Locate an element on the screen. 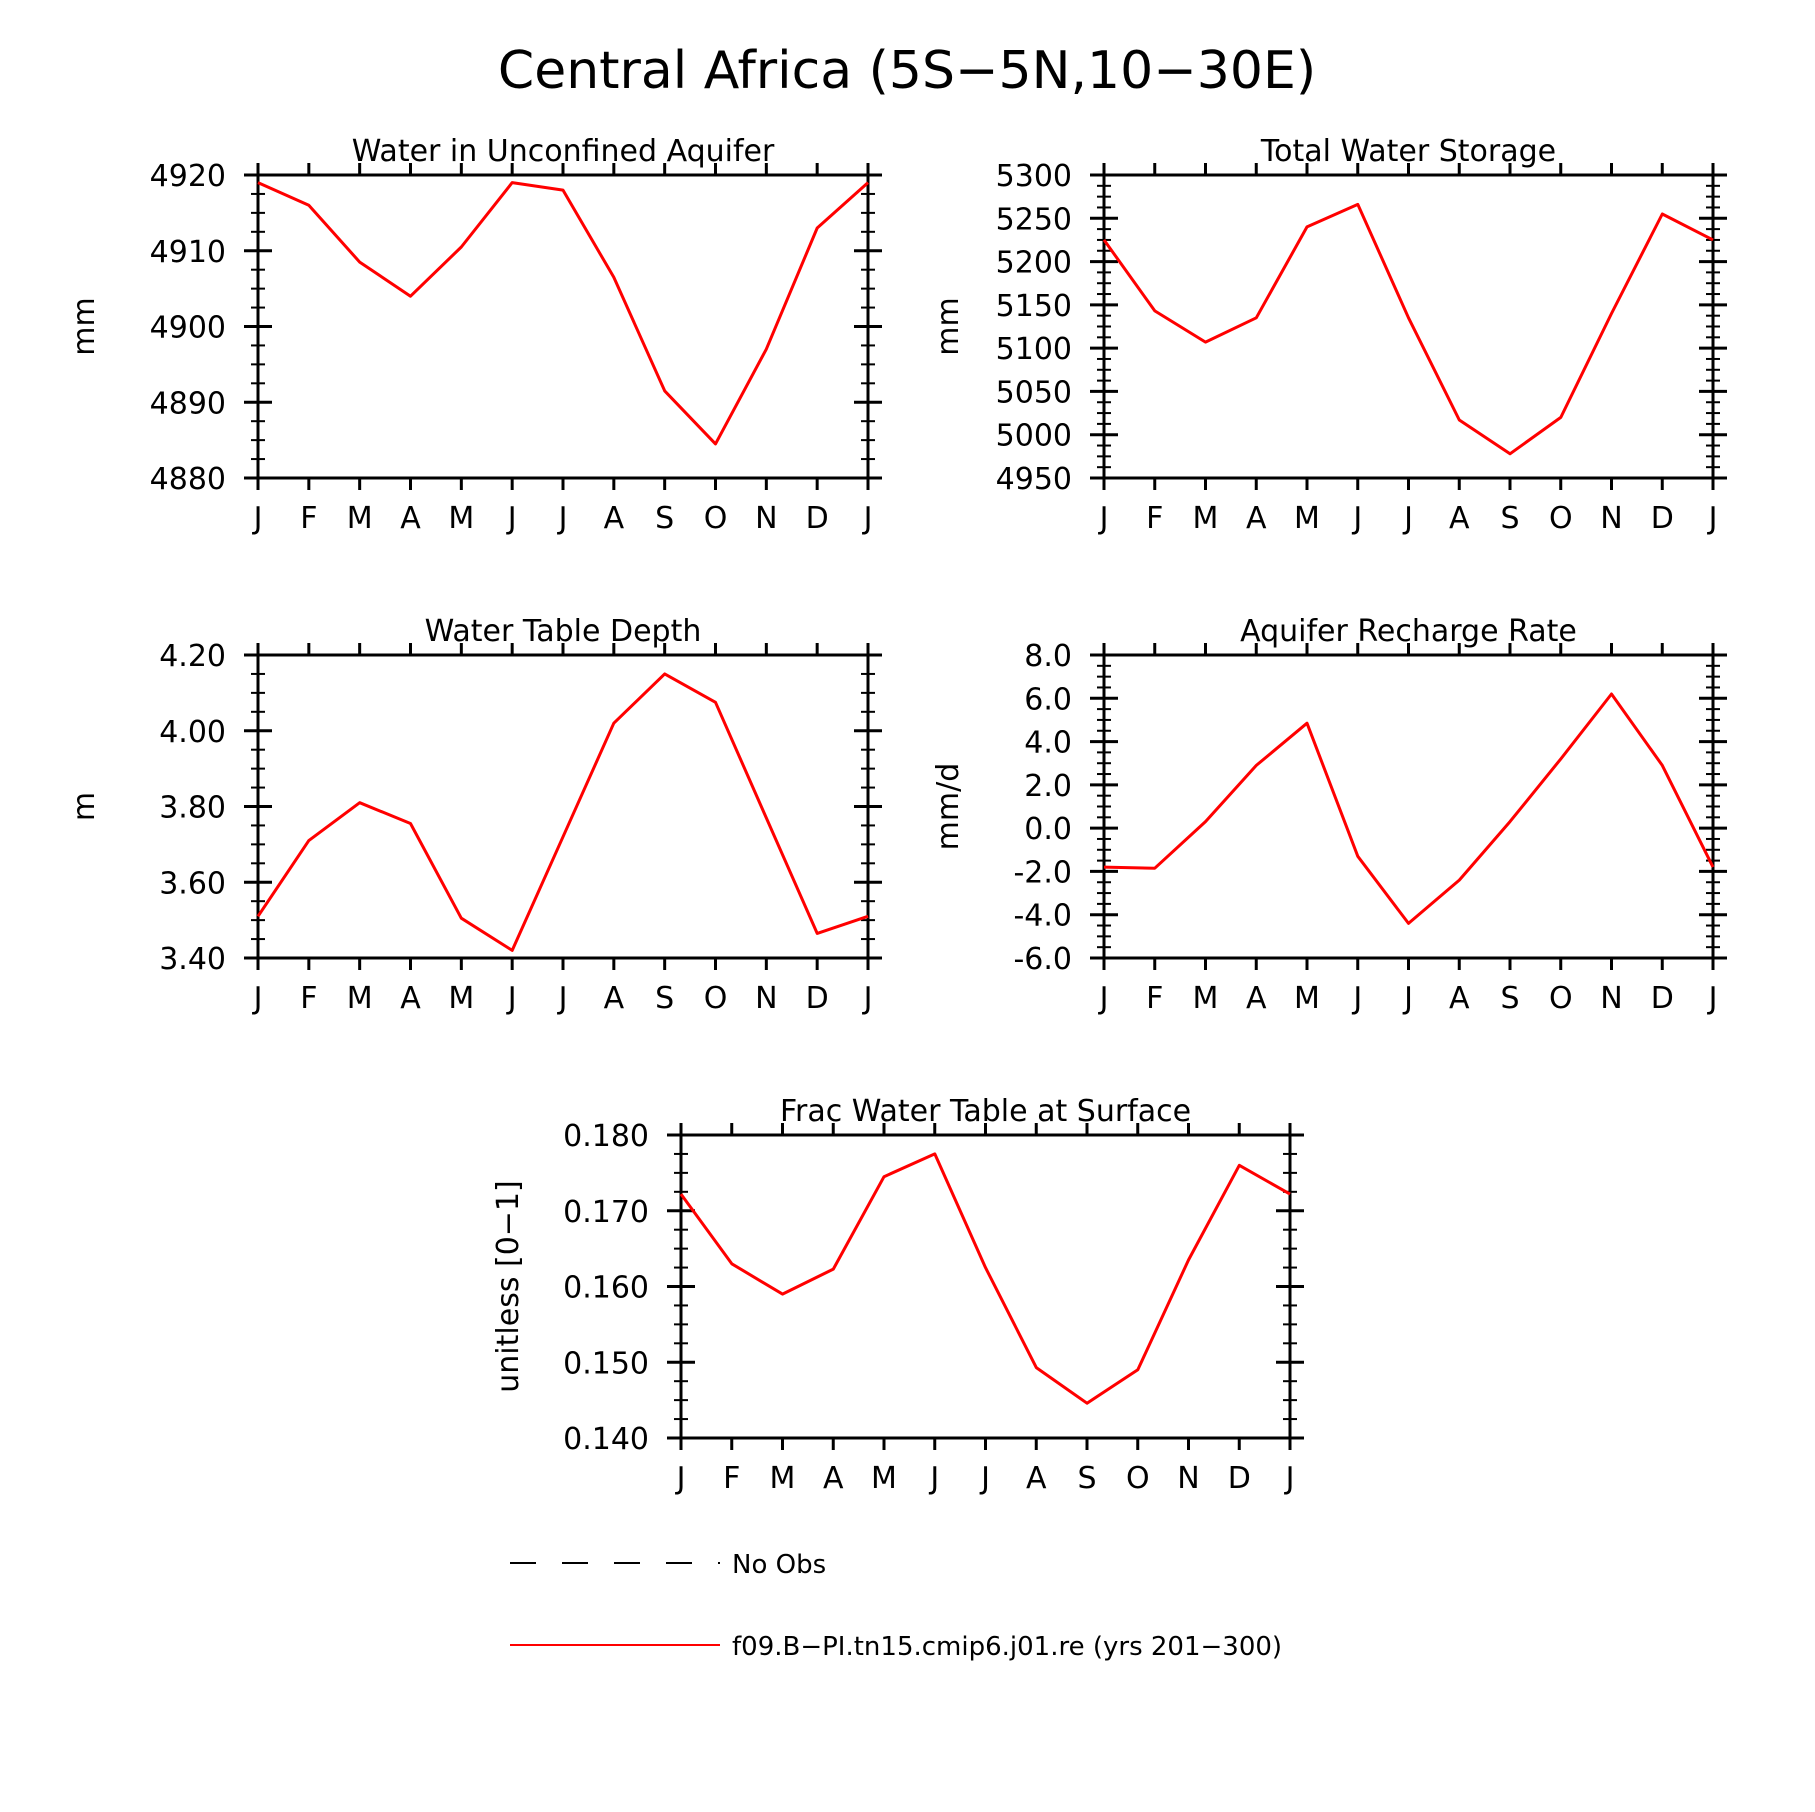  figure-title: Central Africa (5S−5N,10−30E) is located at coordinates (907, 71).